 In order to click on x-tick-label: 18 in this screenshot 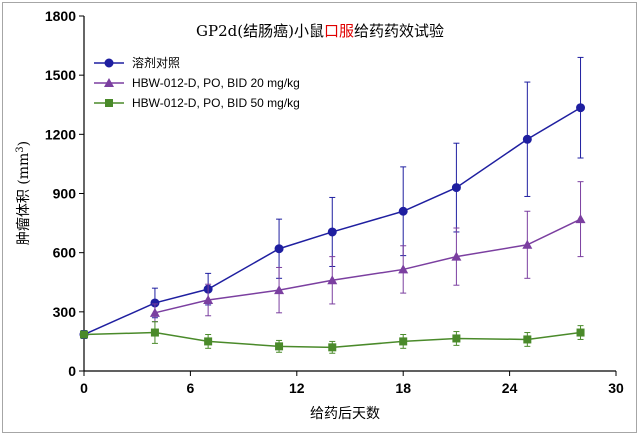, I will do `click(403, 388)`.